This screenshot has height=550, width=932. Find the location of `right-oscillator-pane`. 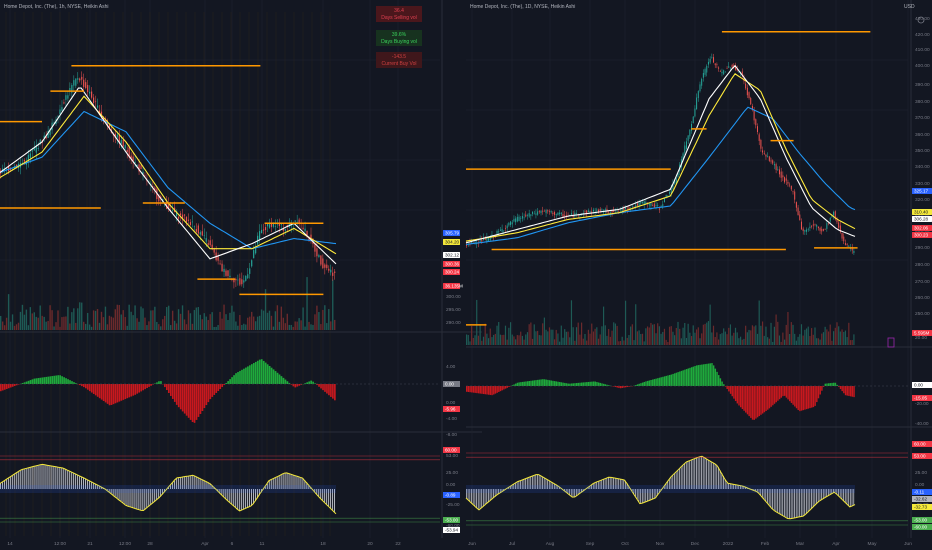

right-oscillator-pane is located at coordinates (686, 489).